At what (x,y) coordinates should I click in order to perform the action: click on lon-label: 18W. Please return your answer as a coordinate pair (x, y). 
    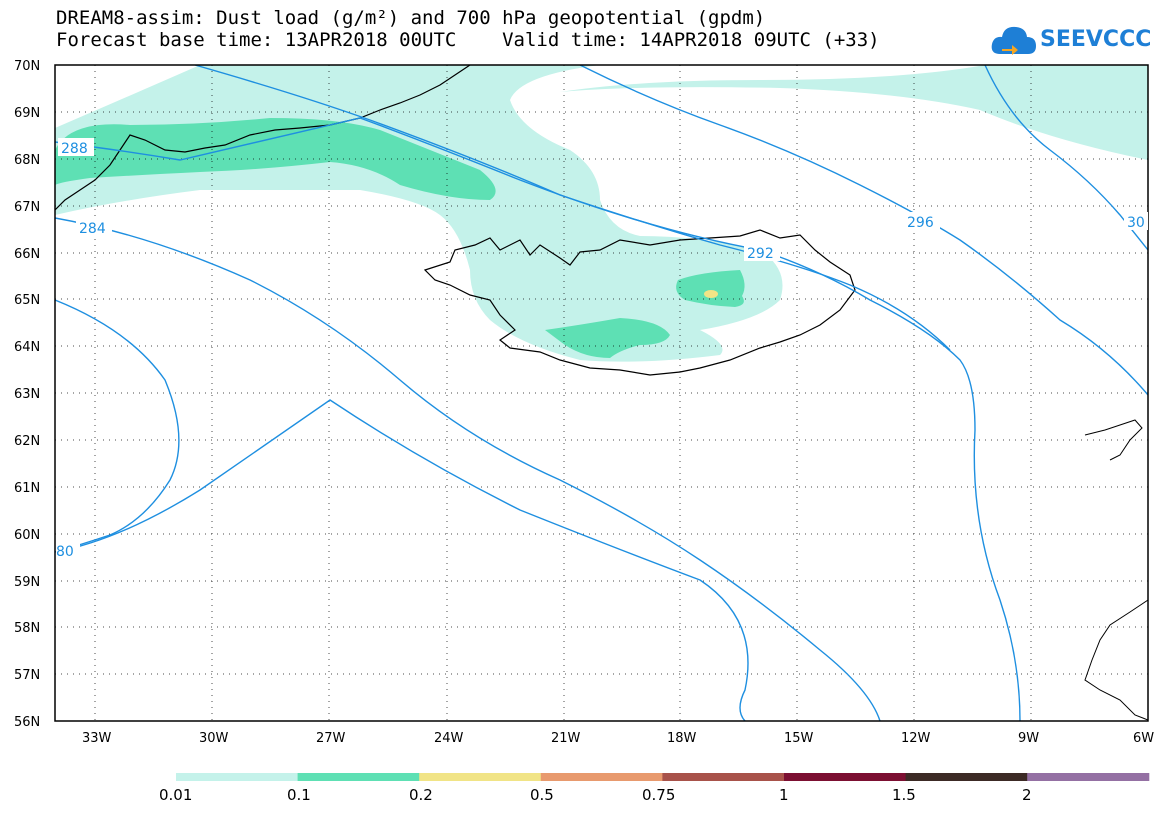
    Looking at the image, I should click on (682, 738).